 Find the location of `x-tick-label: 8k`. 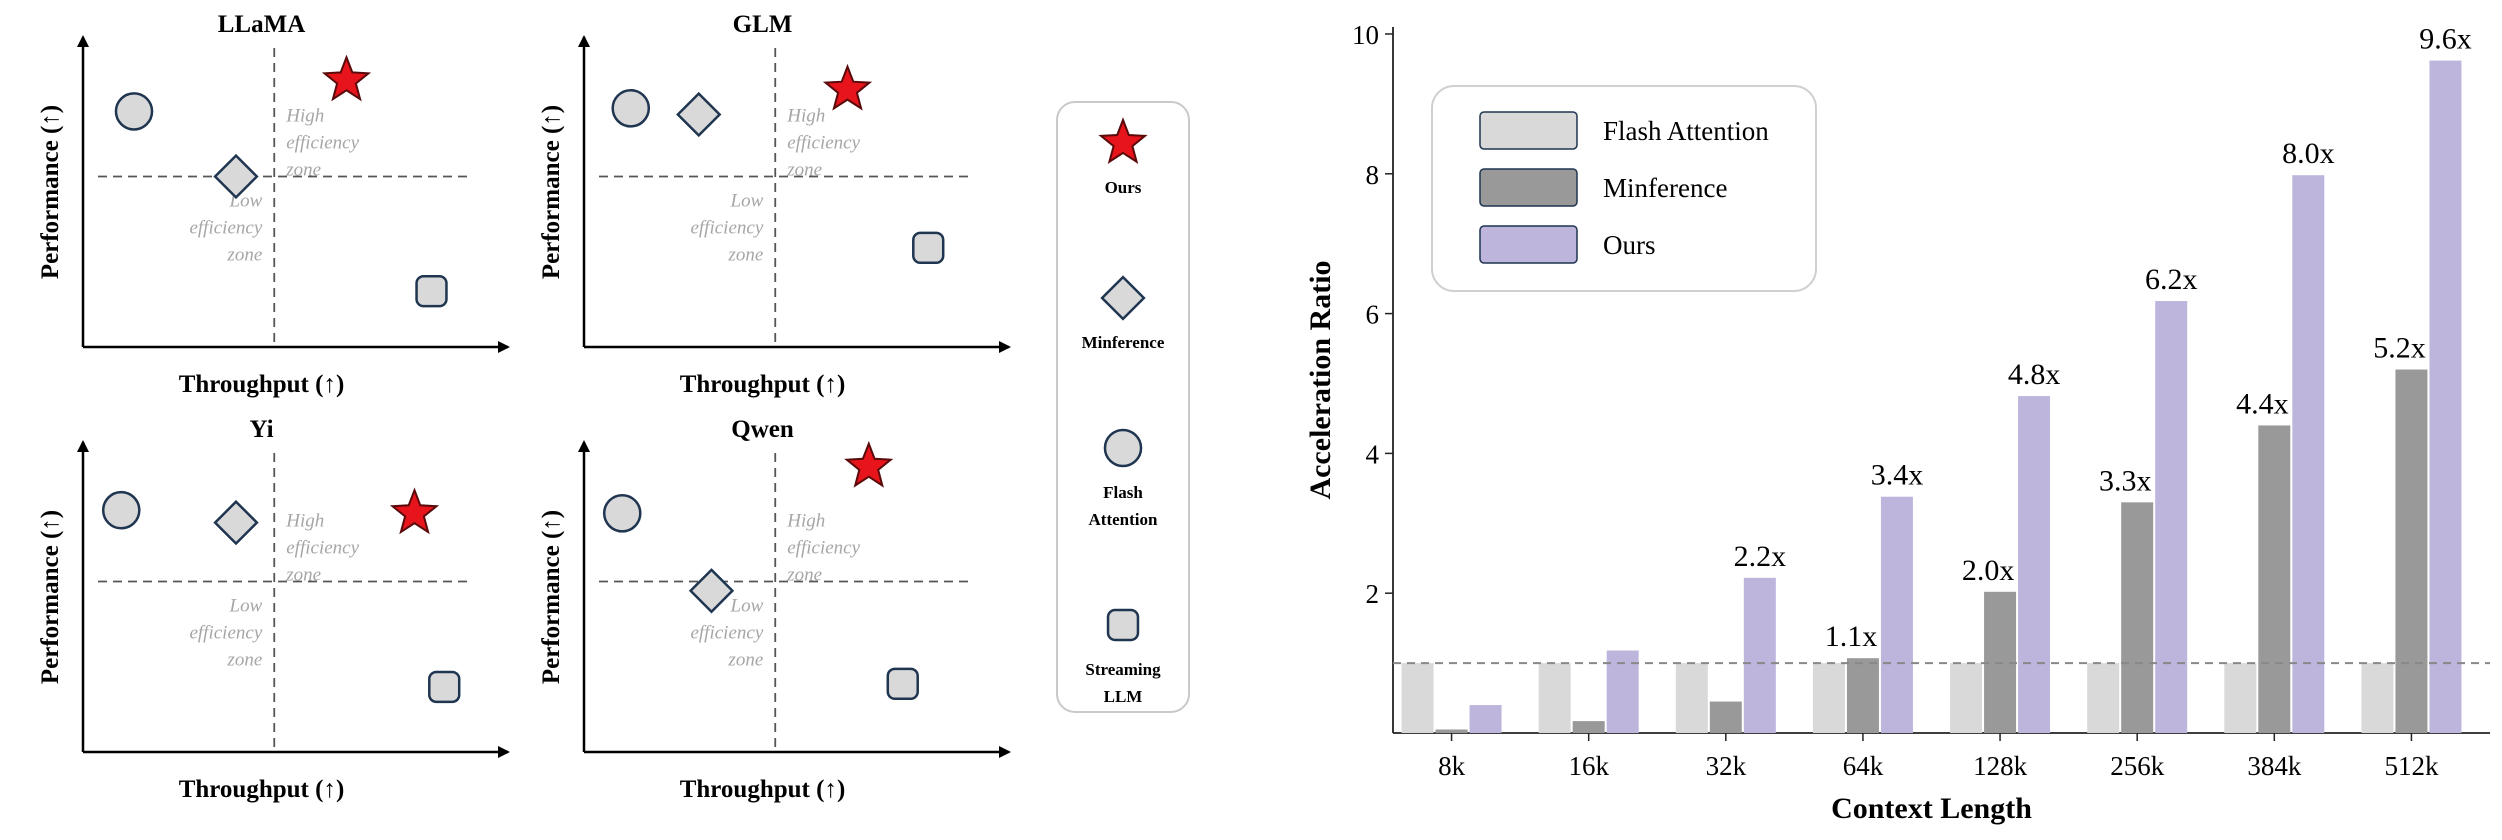

x-tick-label: 8k is located at coordinates (1452, 766).